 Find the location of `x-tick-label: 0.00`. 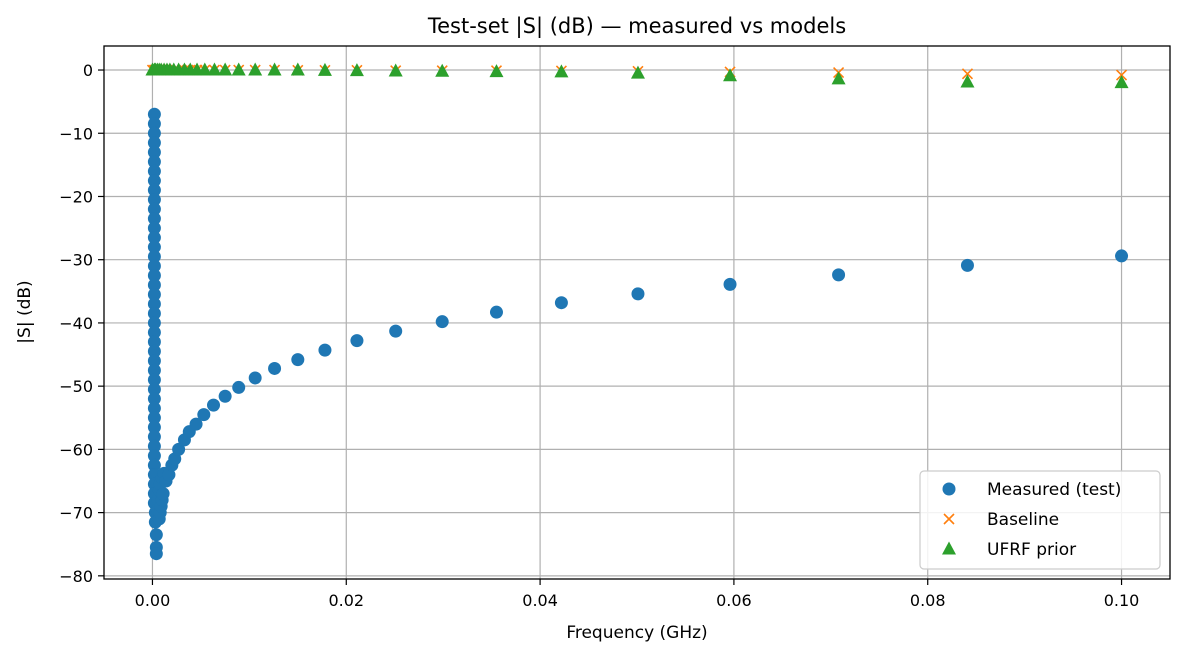

x-tick-label: 0.00 is located at coordinates (153, 600).